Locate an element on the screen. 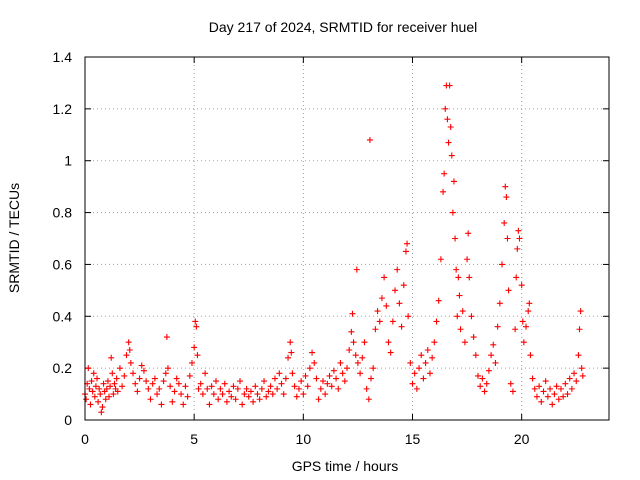 This screenshot has width=640, height=480. y-tick-label: 0 is located at coordinates (68, 420).